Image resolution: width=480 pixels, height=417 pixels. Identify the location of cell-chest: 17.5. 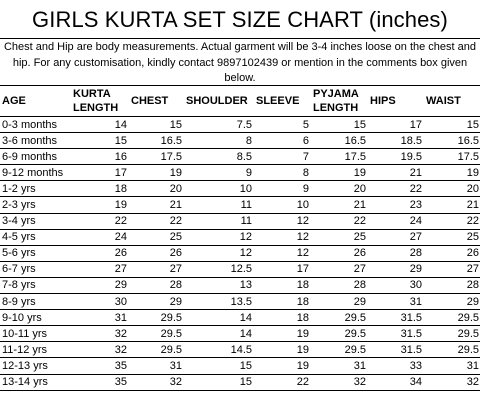
(156, 157).